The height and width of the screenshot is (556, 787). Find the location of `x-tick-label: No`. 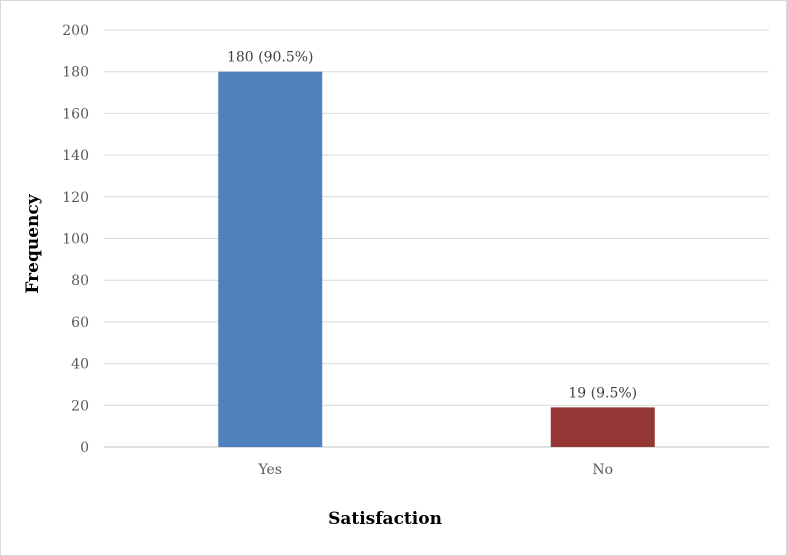

x-tick-label: No is located at coordinates (602, 470).